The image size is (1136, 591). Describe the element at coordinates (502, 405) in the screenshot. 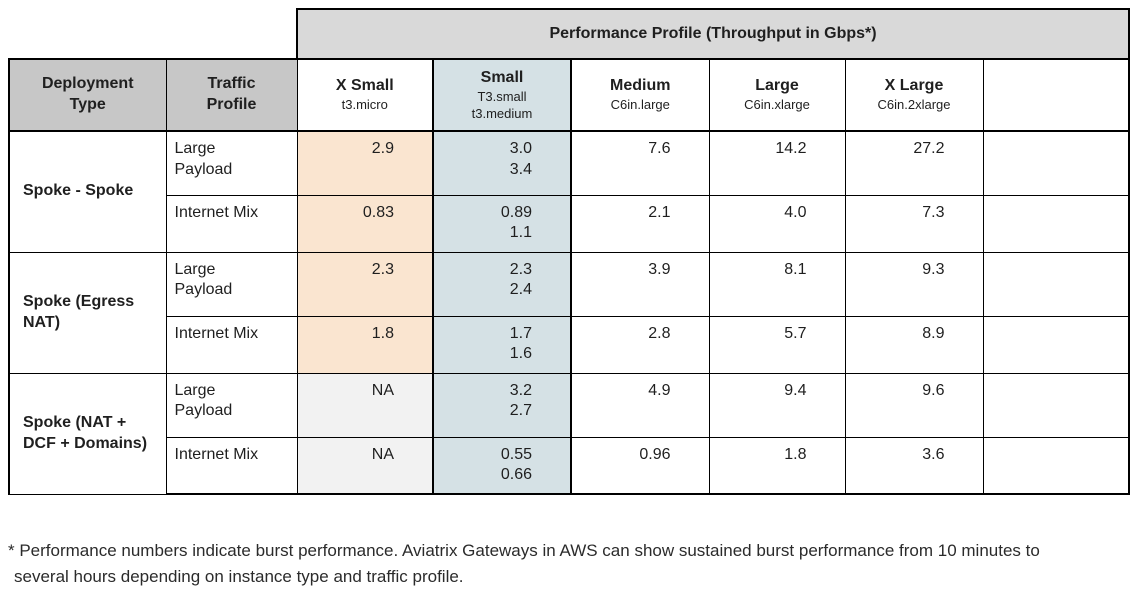

I see `value-cell: 3.2 2.7` at that location.